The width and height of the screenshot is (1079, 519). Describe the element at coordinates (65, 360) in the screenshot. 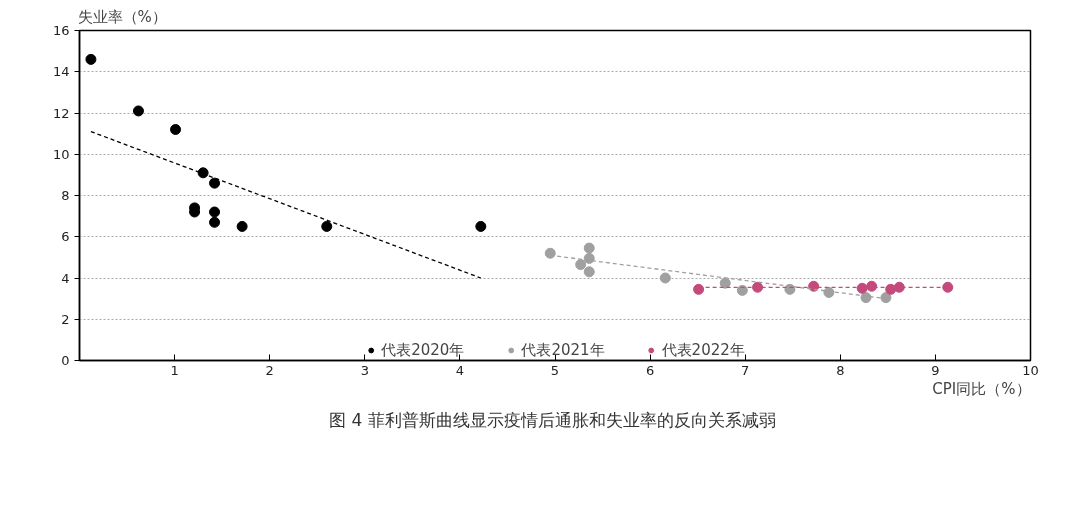

I see `y-tick-label: 0` at that location.